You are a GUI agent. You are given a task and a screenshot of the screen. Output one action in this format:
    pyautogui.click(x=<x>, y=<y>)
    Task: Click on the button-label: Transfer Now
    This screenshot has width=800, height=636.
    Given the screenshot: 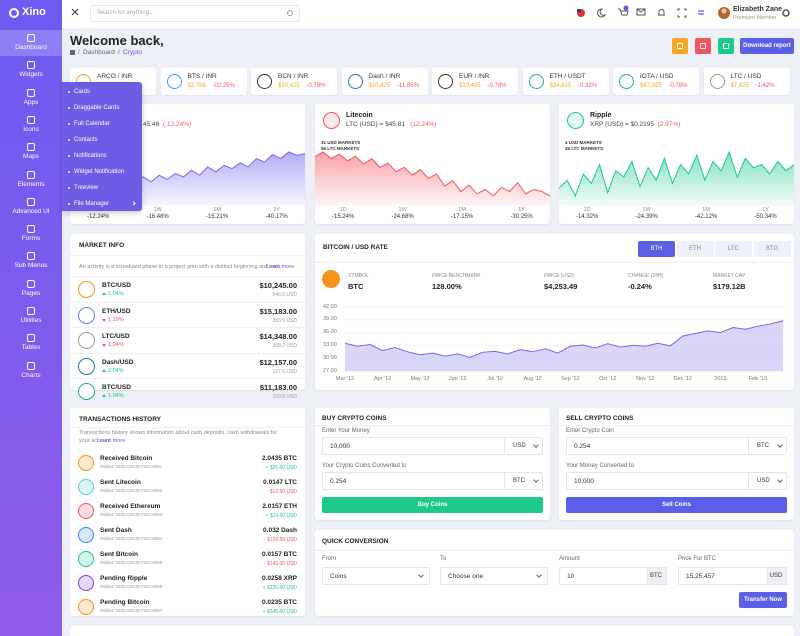 What is the action you would take?
    pyautogui.click(x=762, y=599)
    